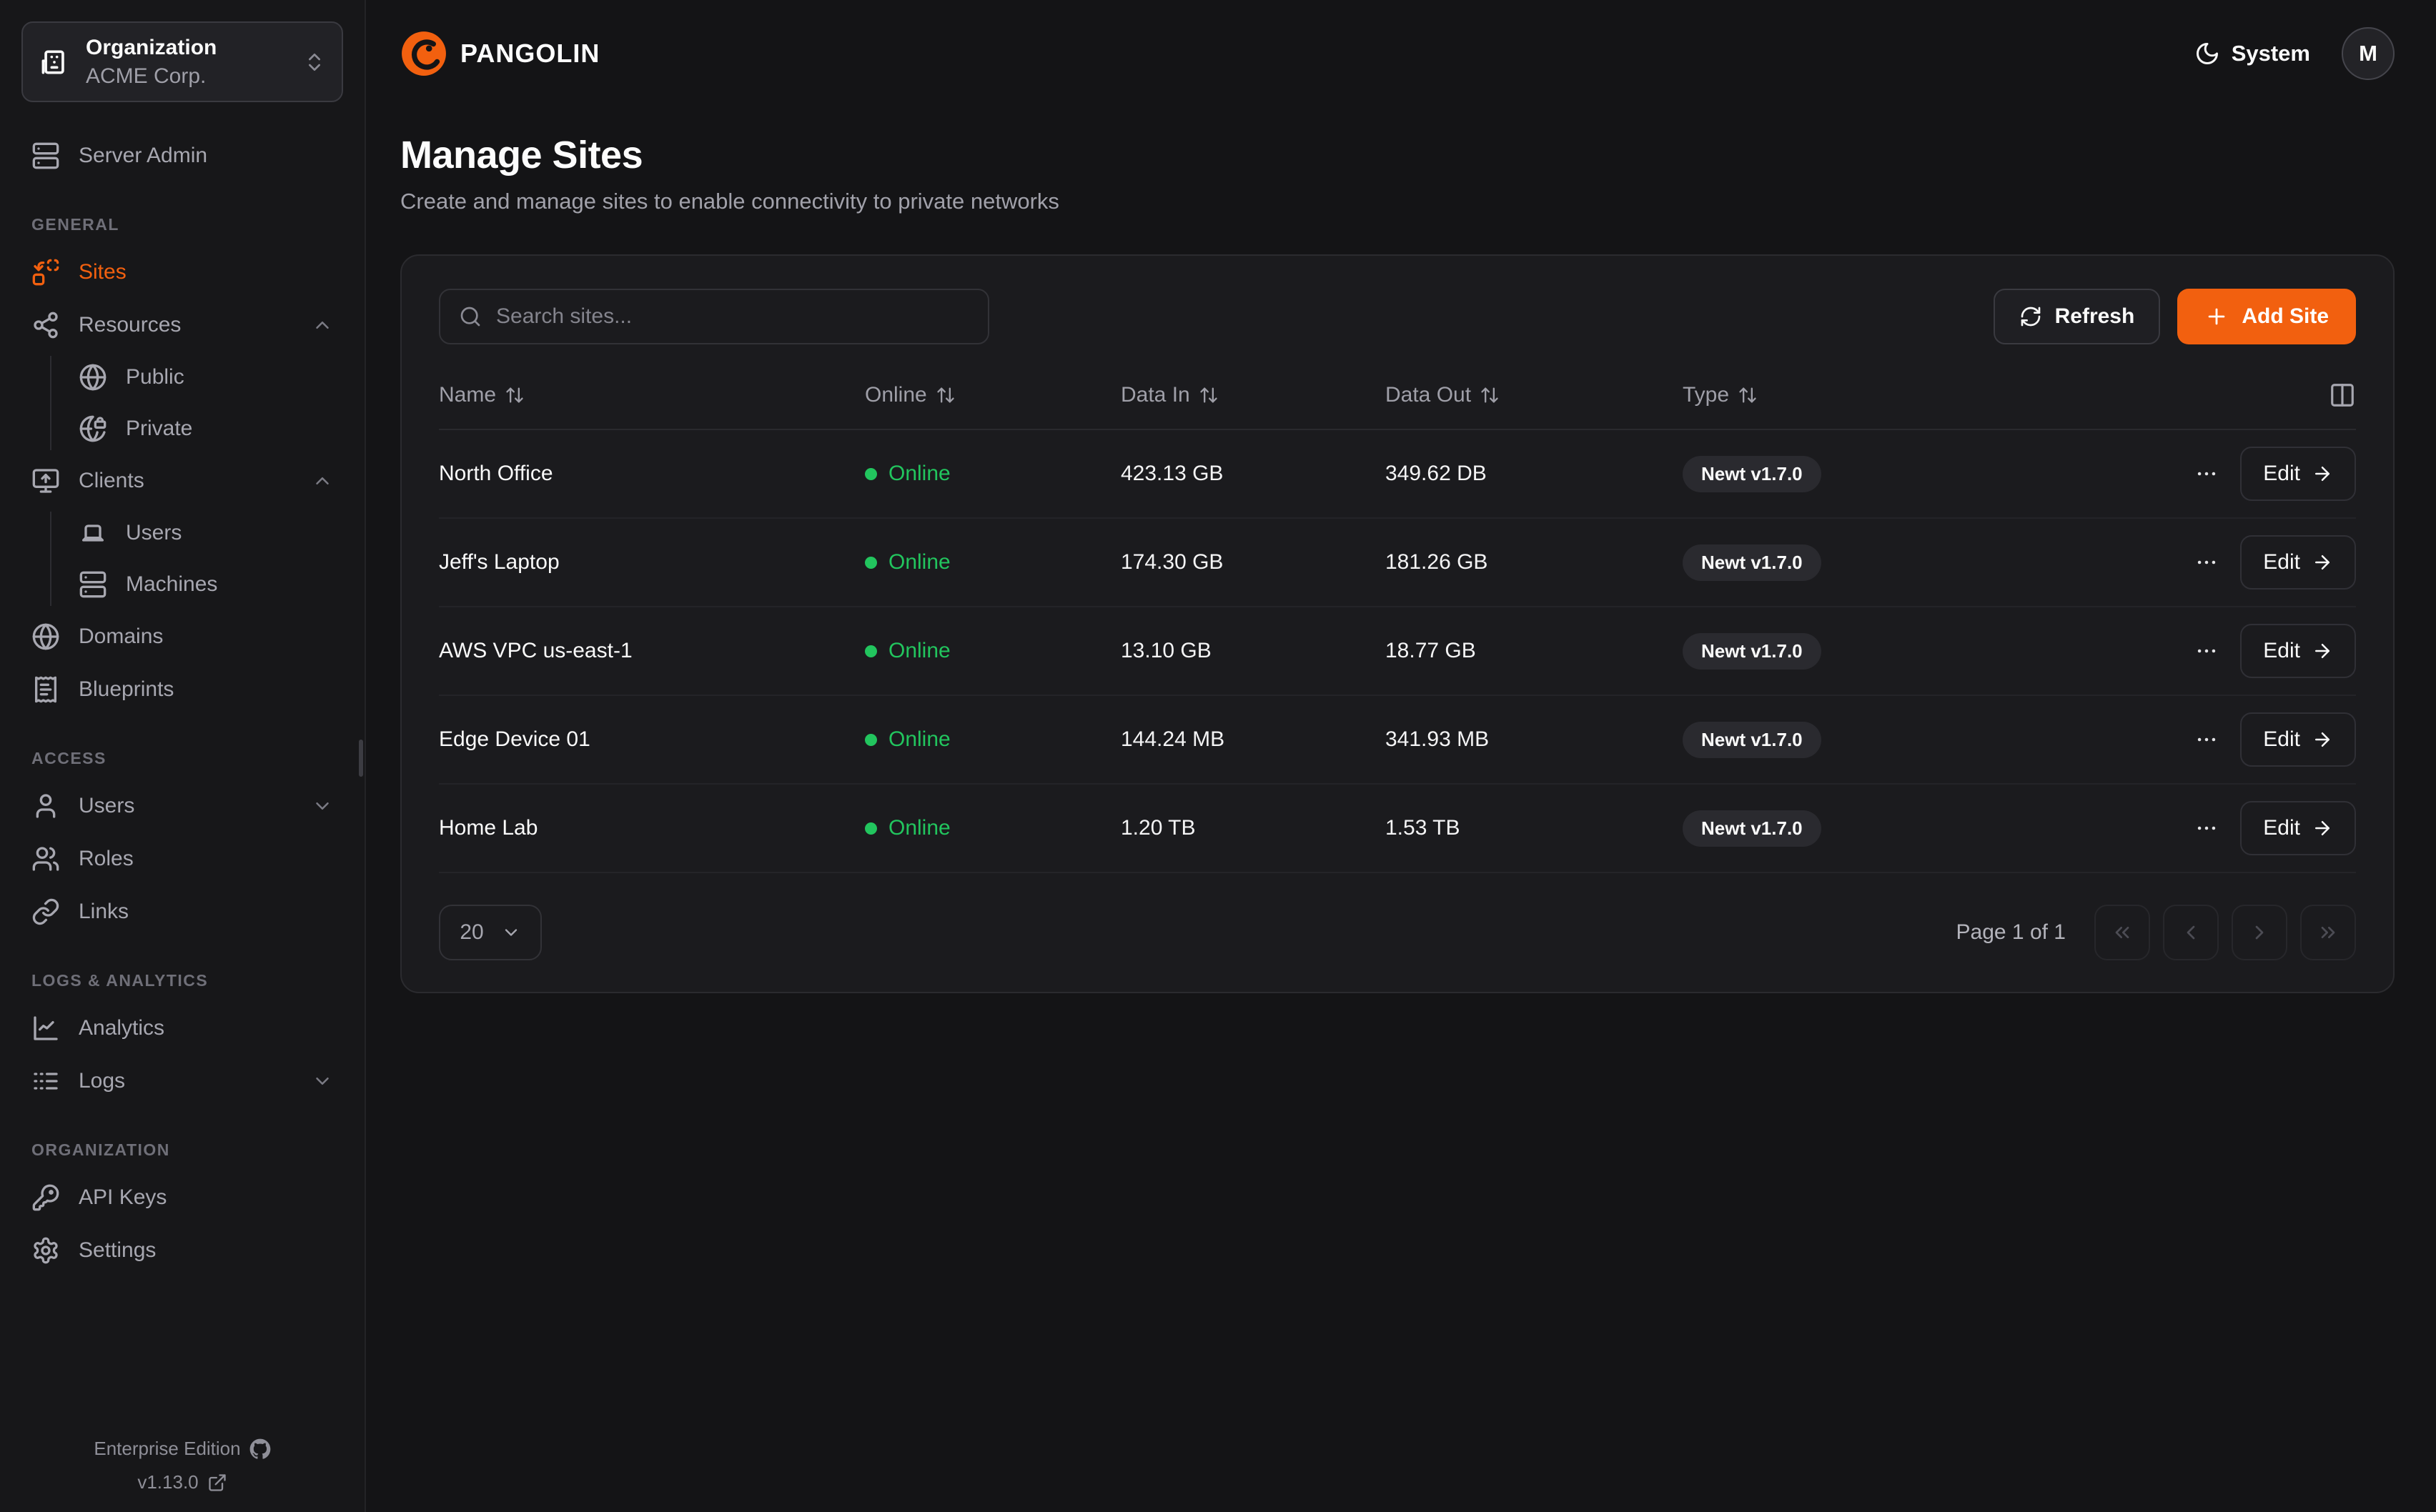 Image resolution: width=2436 pixels, height=1512 pixels. What do you see at coordinates (993, 395) in the screenshot?
I see `column-header-online: Online` at bounding box center [993, 395].